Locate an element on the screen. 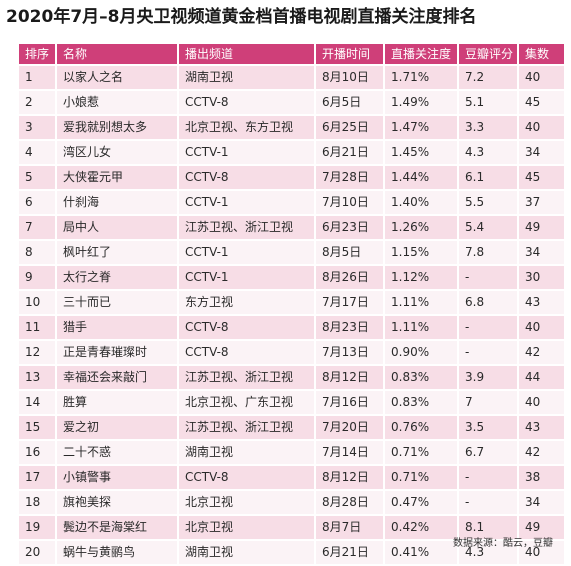 This screenshot has height=566, width=571. cell-douban-score: 7.8 is located at coordinates (488, 252).